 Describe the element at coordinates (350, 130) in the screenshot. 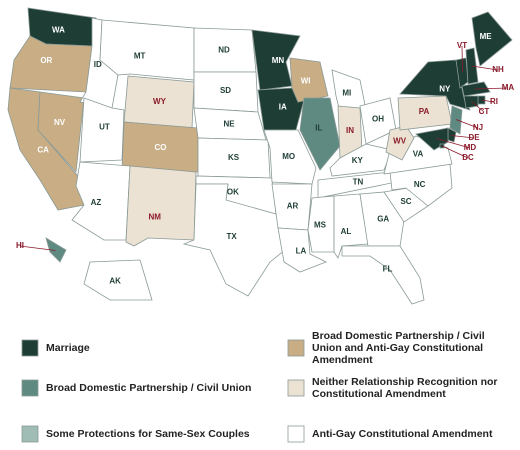

I see `state-label: IN` at that location.